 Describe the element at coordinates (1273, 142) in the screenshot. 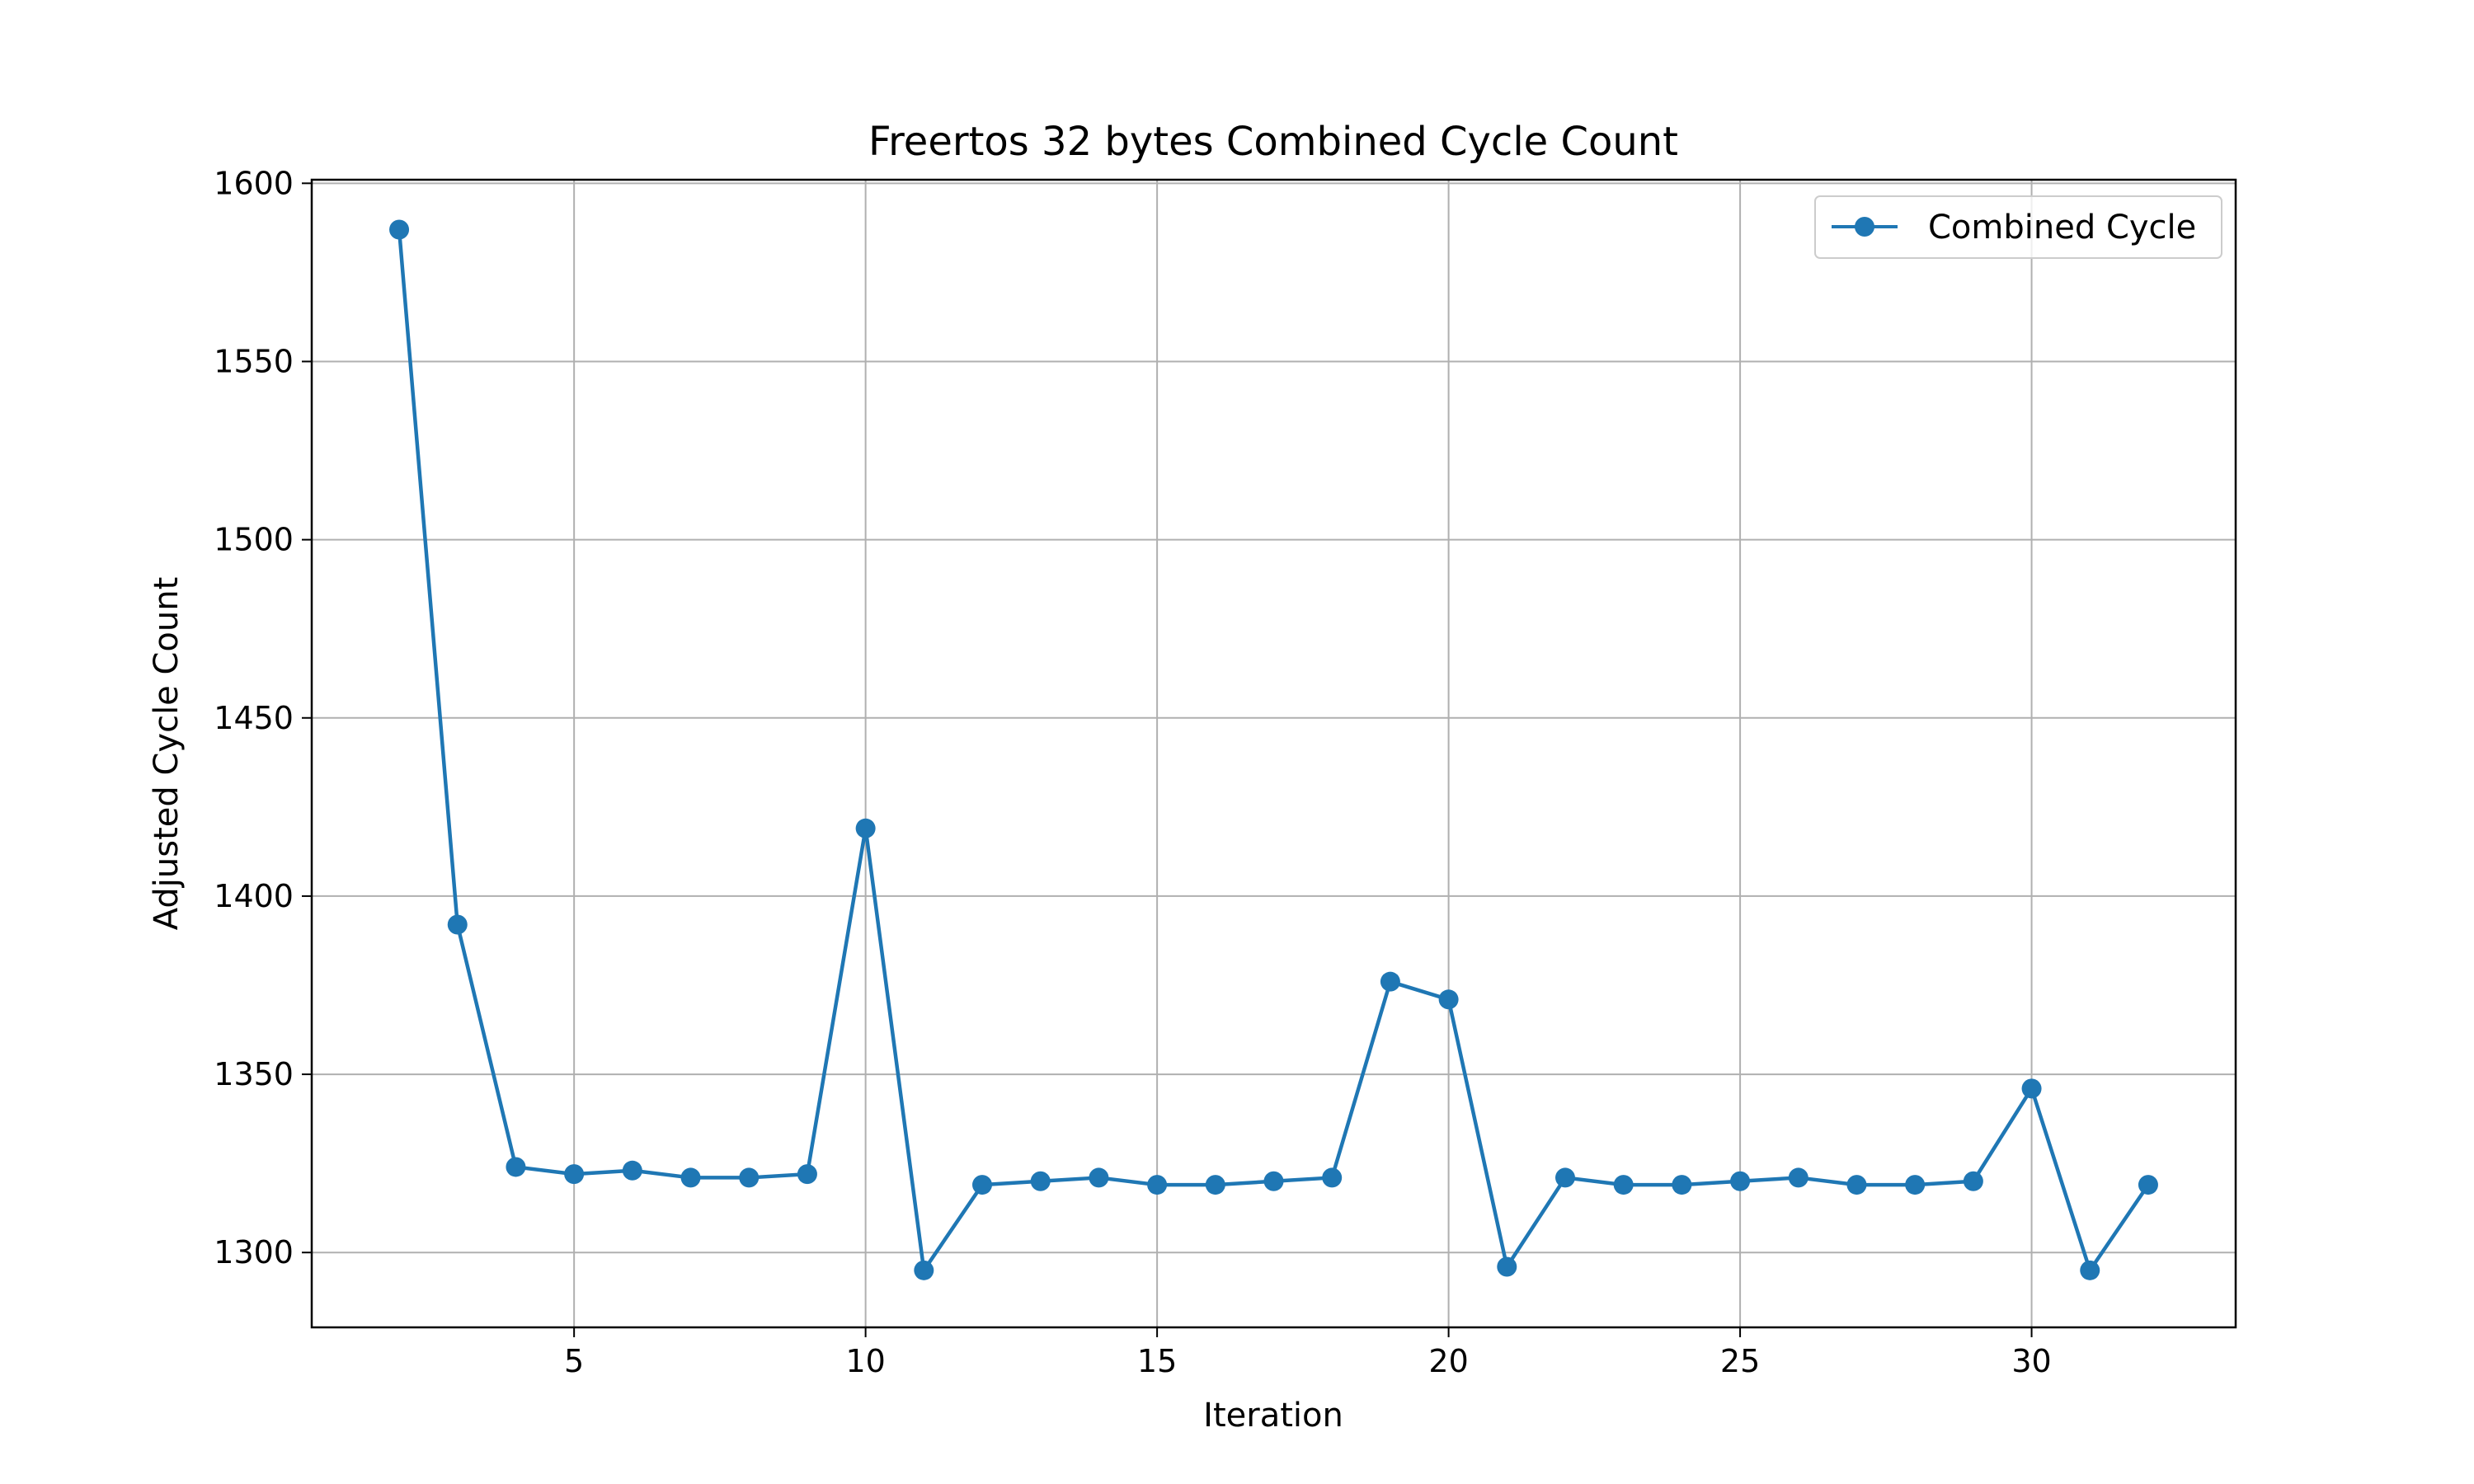

I see `chart-title: Freertos 32 bytes Combined Cycle Count` at that location.